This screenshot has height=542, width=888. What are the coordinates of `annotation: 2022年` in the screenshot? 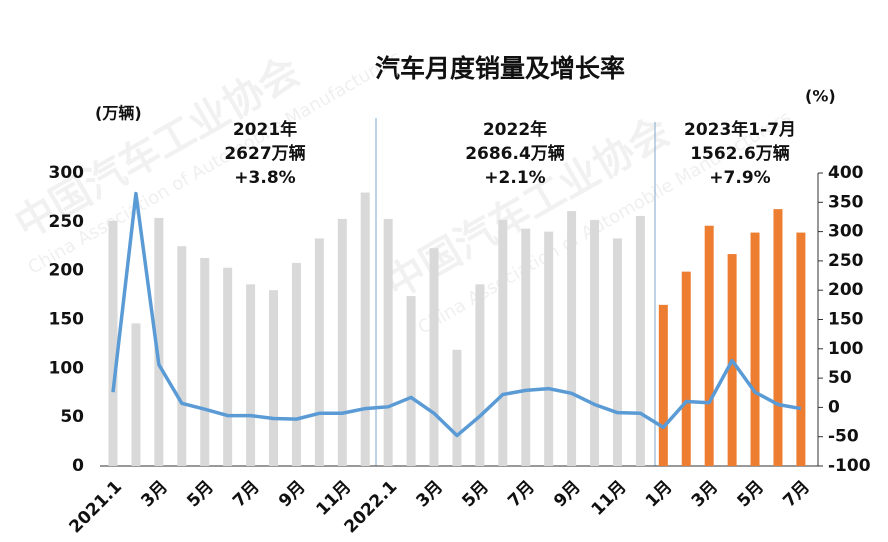 It's located at (515, 129).